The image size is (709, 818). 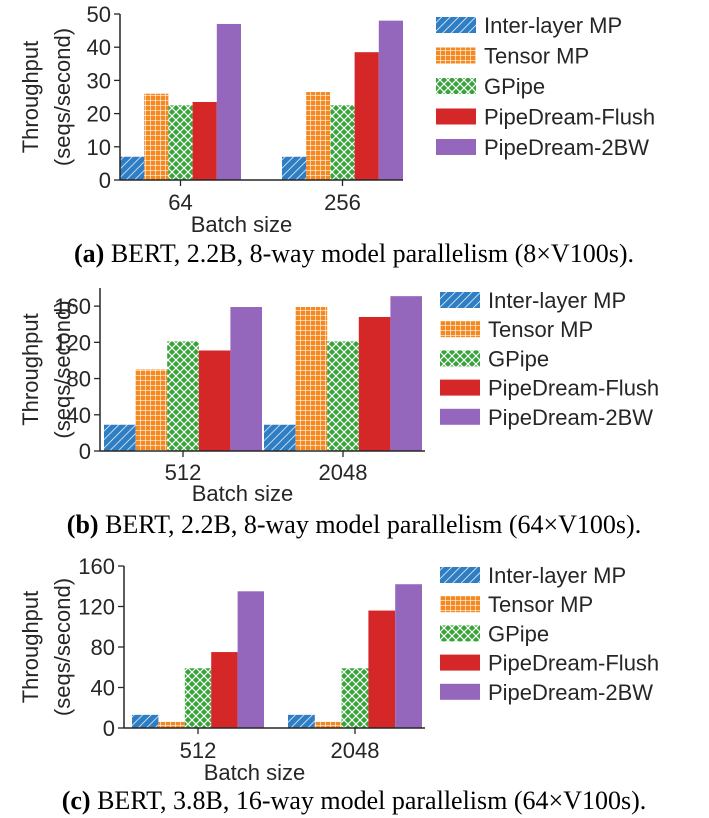 What do you see at coordinates (83, 524) in the screenshot?
I see `caption-tag: (b)` at bounding box center [83, 524].